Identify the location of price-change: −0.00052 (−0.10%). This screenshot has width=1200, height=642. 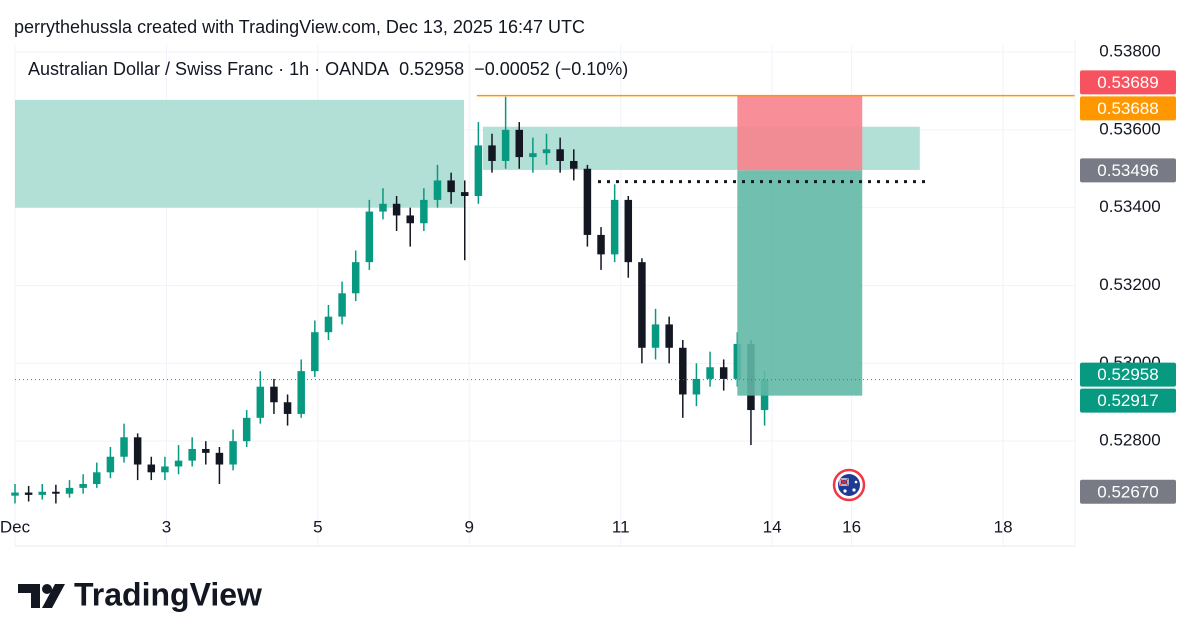
(551, 69).